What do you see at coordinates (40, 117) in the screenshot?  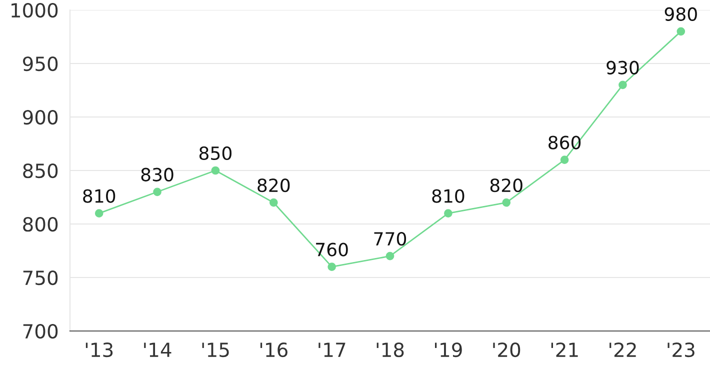 I see `y-tick-label: 900` at bounding box center [40, 117].